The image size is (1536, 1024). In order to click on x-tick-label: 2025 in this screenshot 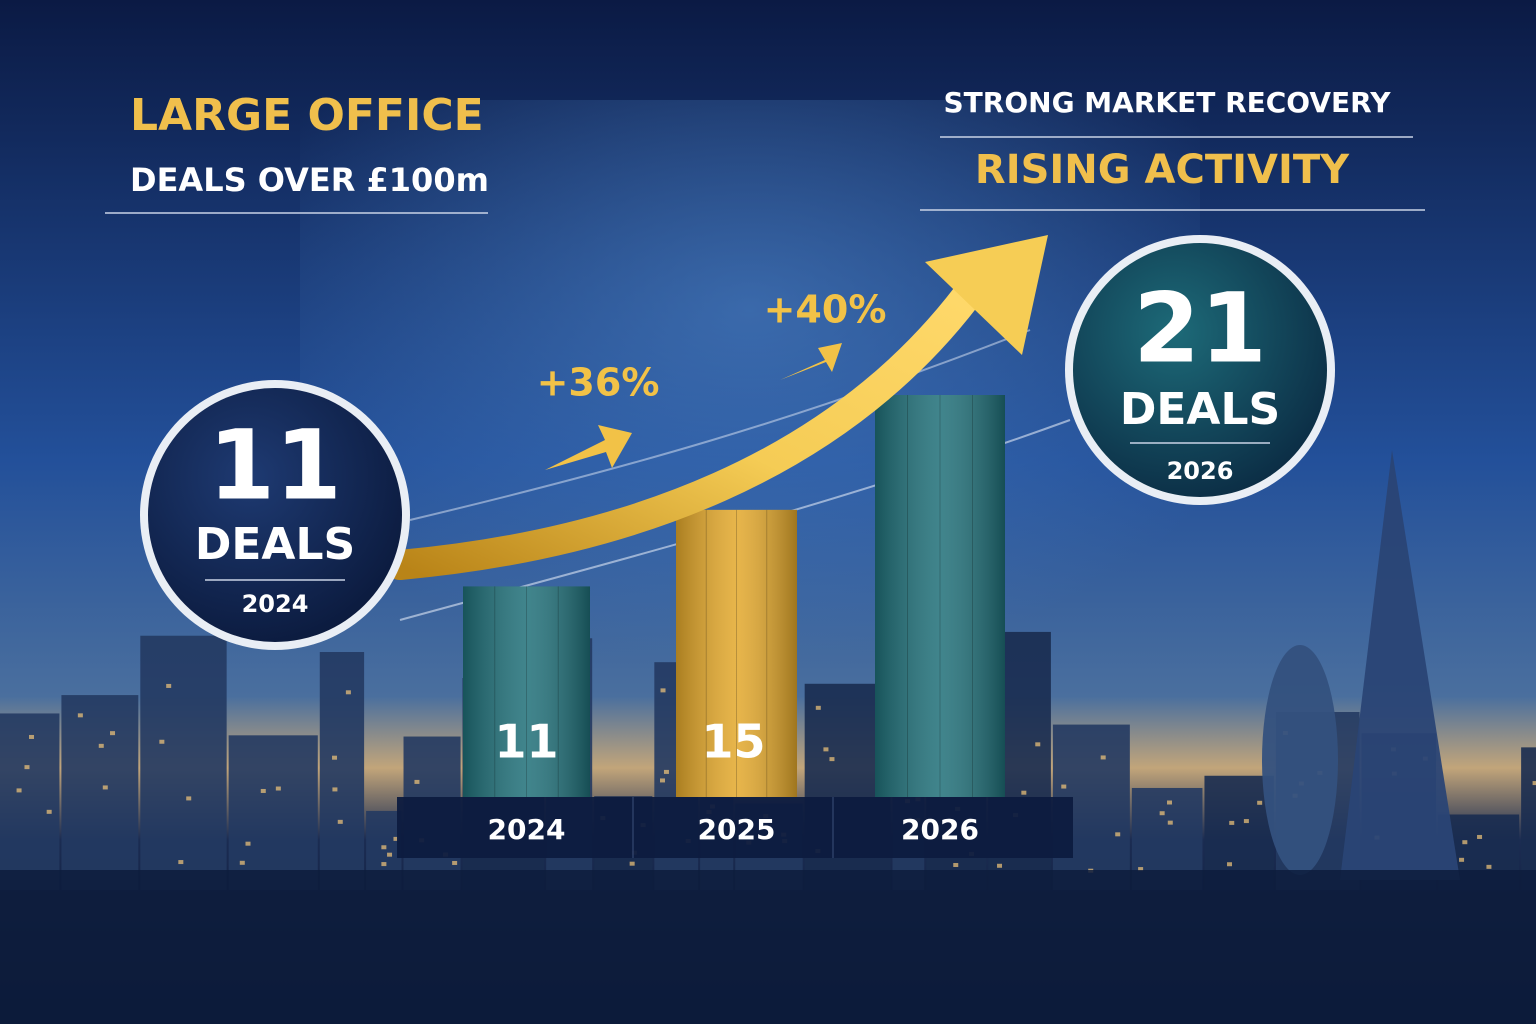, I will do `click(737, 829)`.